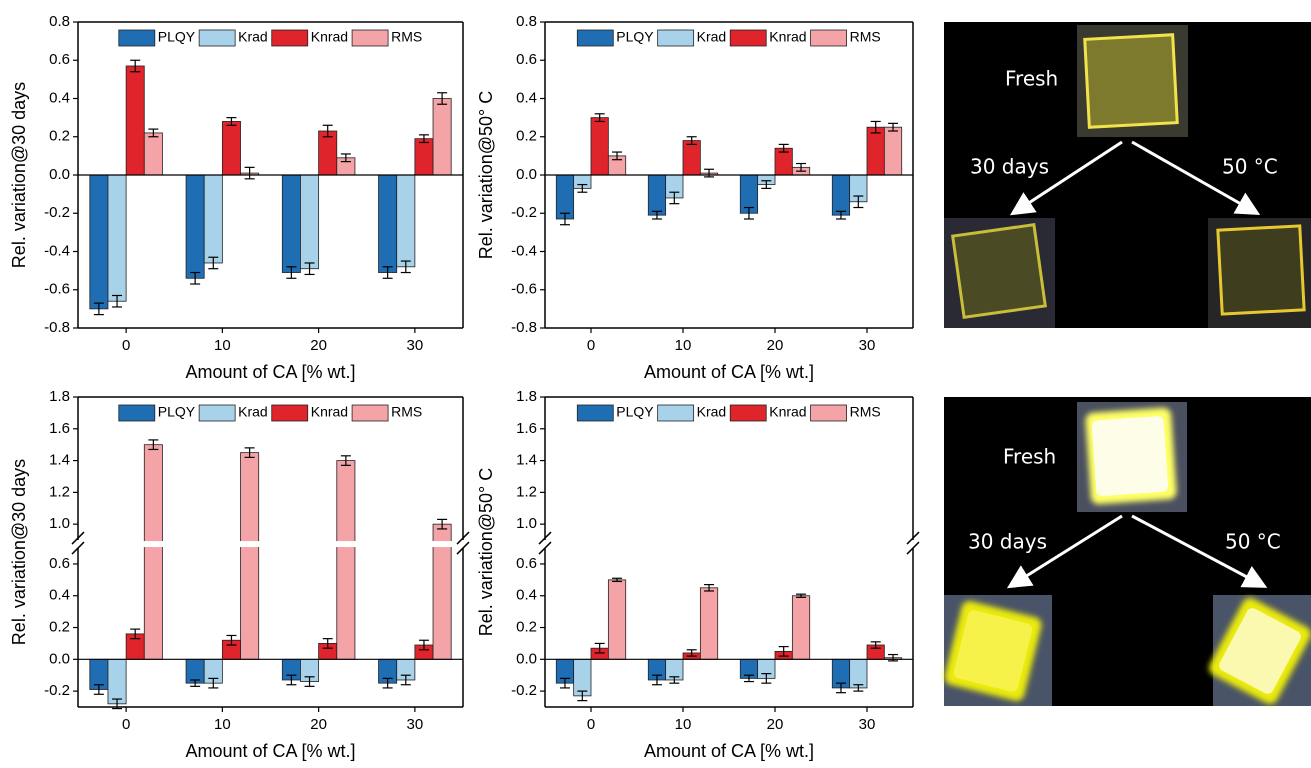  What do you see at coordinates (57, 250) in the screenshot?
I see `y-tick-label: -0.4` at bounding box center [57, 250].